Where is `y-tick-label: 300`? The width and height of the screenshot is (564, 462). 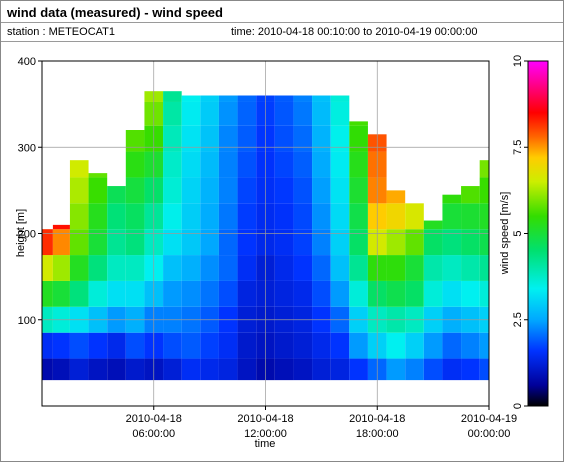
y-tick-label: 300 is located at coordinates (27, 148).